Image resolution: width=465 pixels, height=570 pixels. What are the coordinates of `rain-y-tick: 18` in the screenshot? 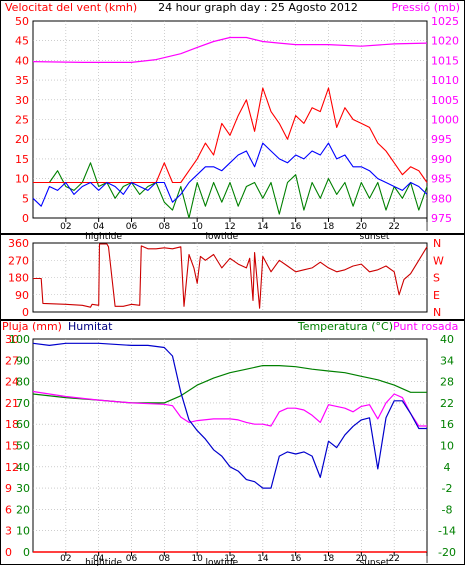 It's located at (12, 424).